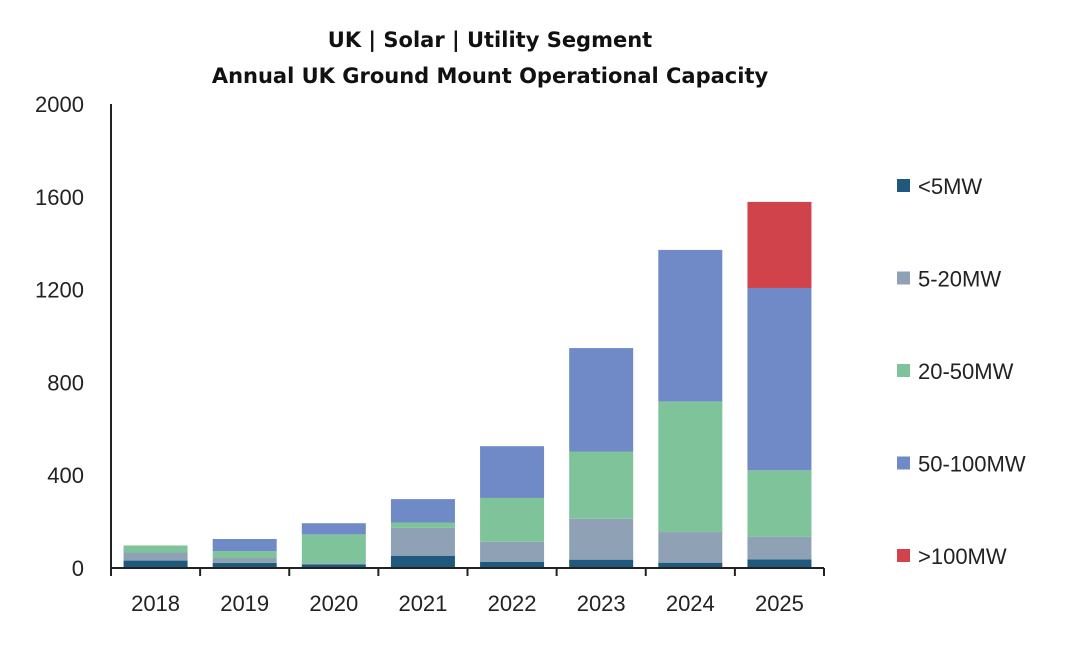 Image resolution: width=1080 pixels, height=648 pixels. What do you see at coordinates (950, 186) in the screenshot?
I see `legend-label: <5MW` at bounding box center [950, 186].